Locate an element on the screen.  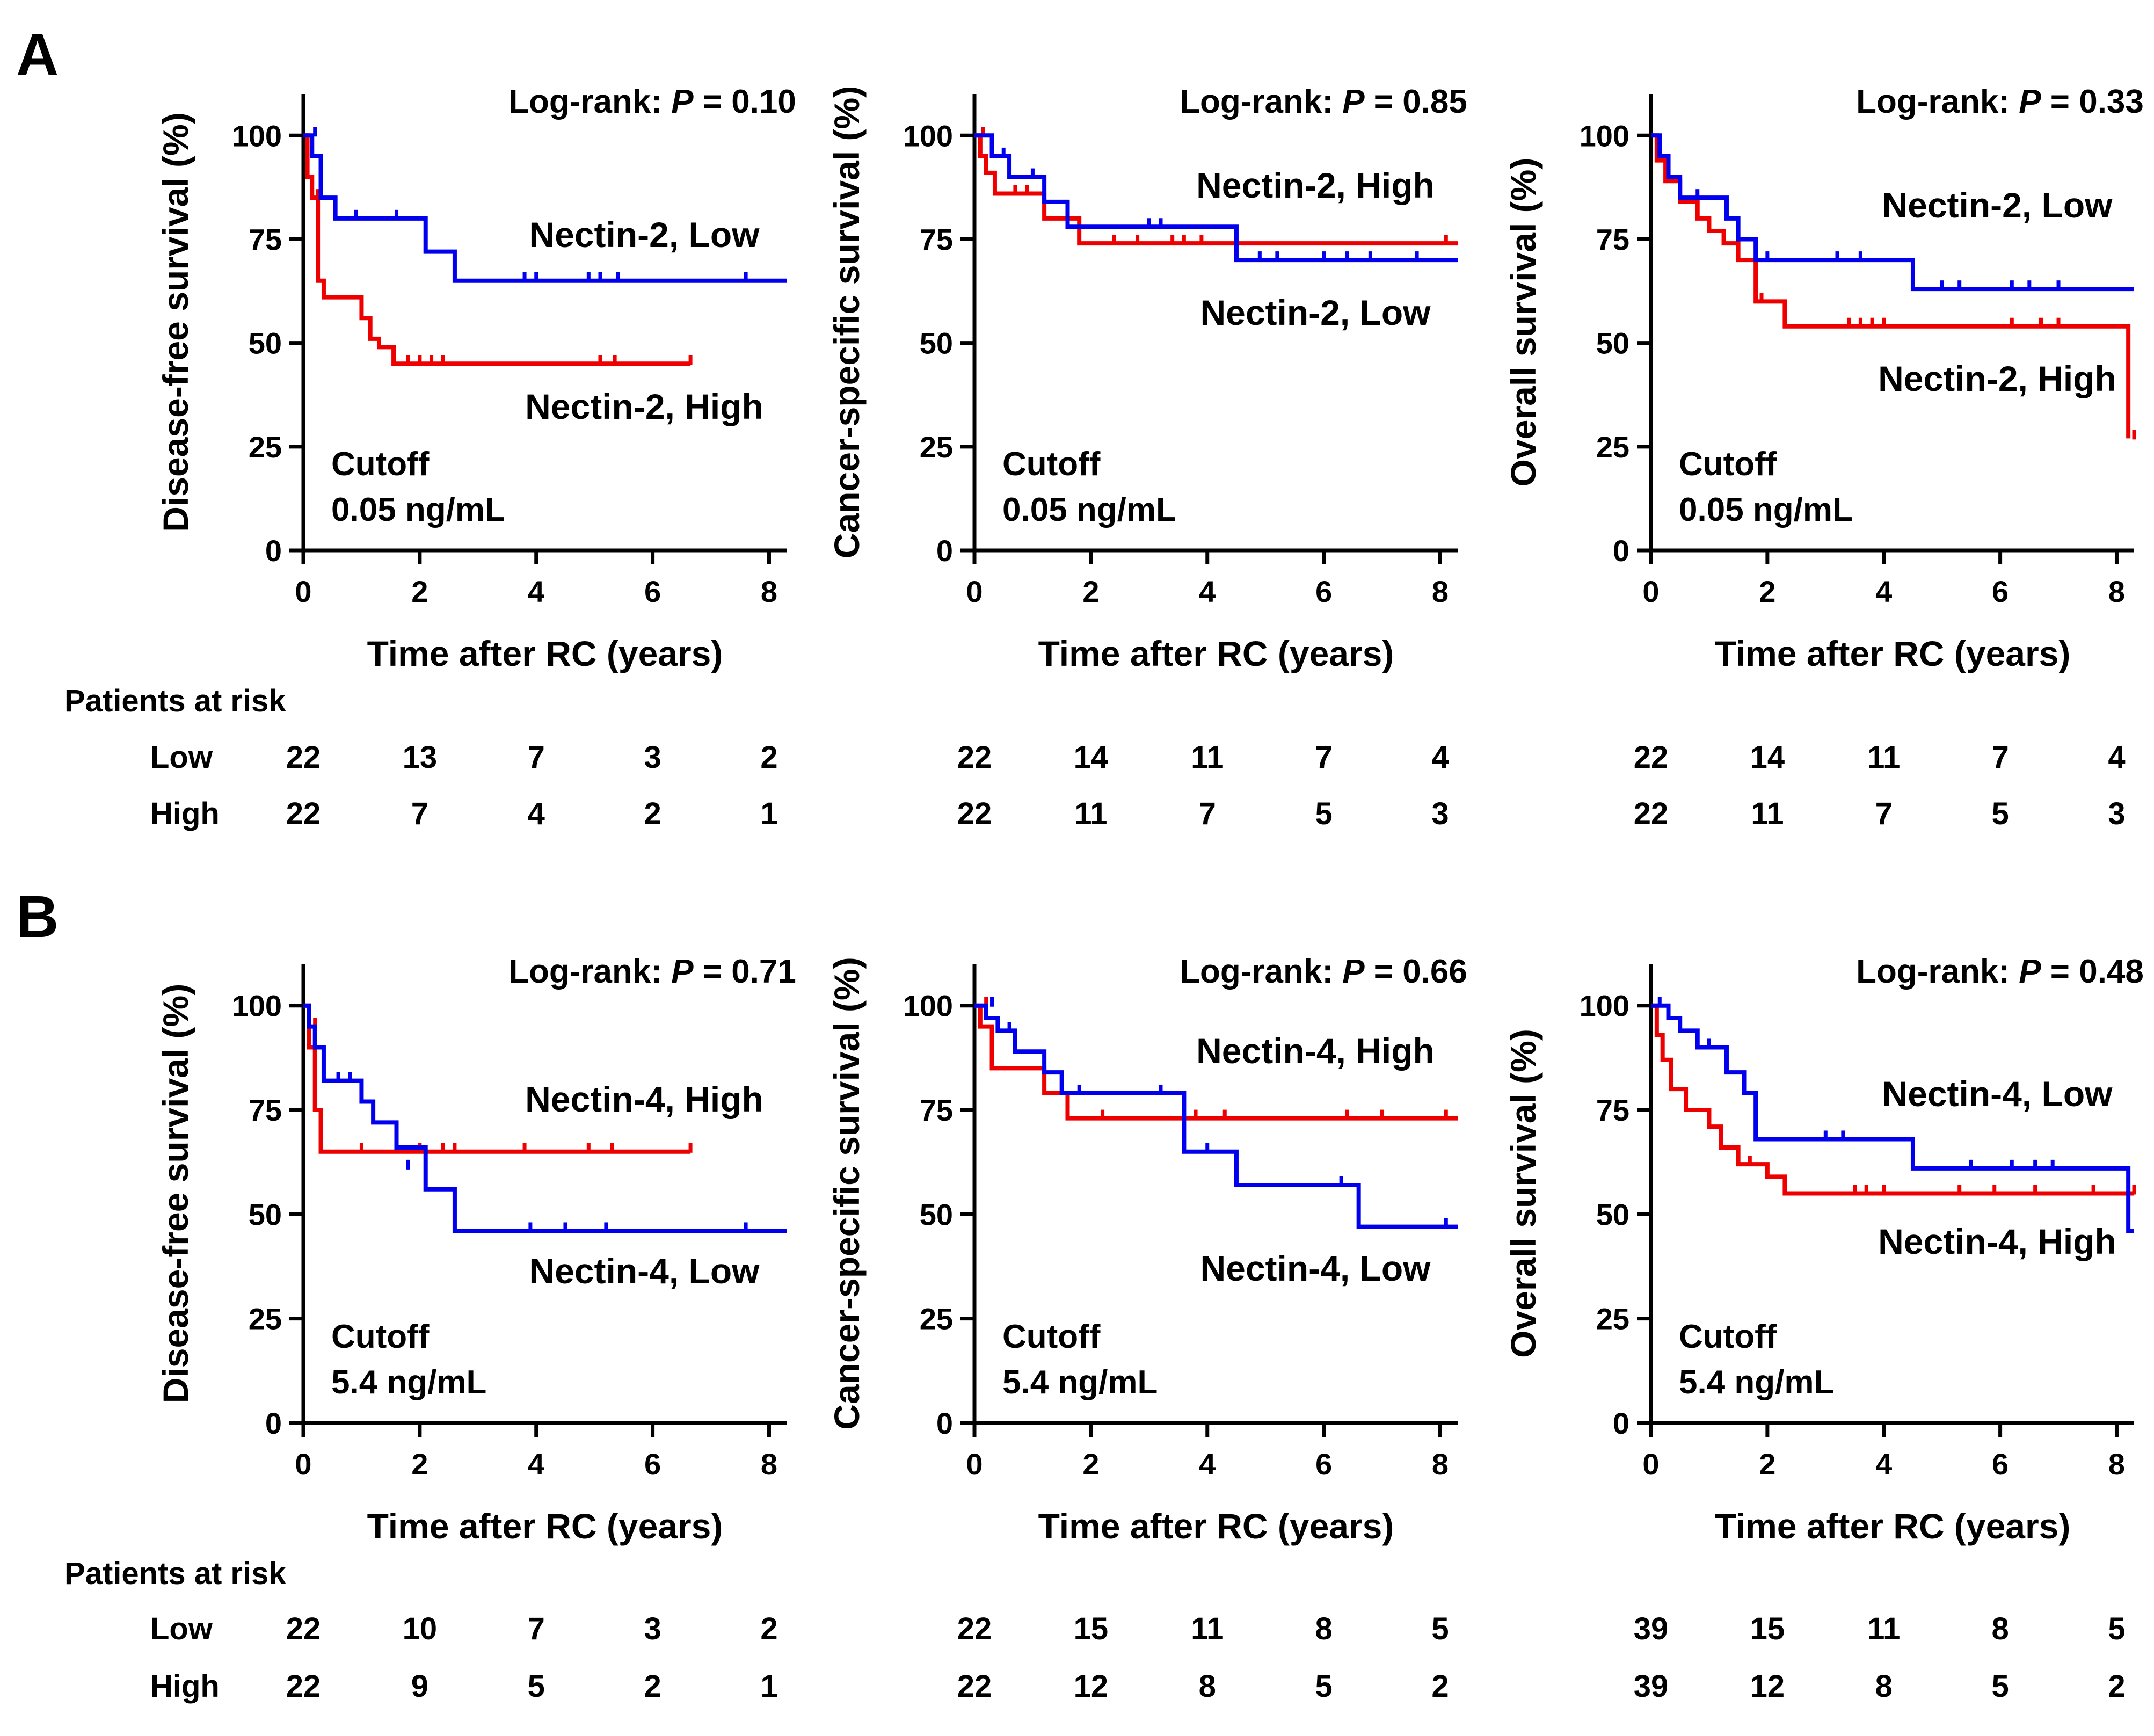
risk-low-value: 2 is located at coordinates (768, 758).